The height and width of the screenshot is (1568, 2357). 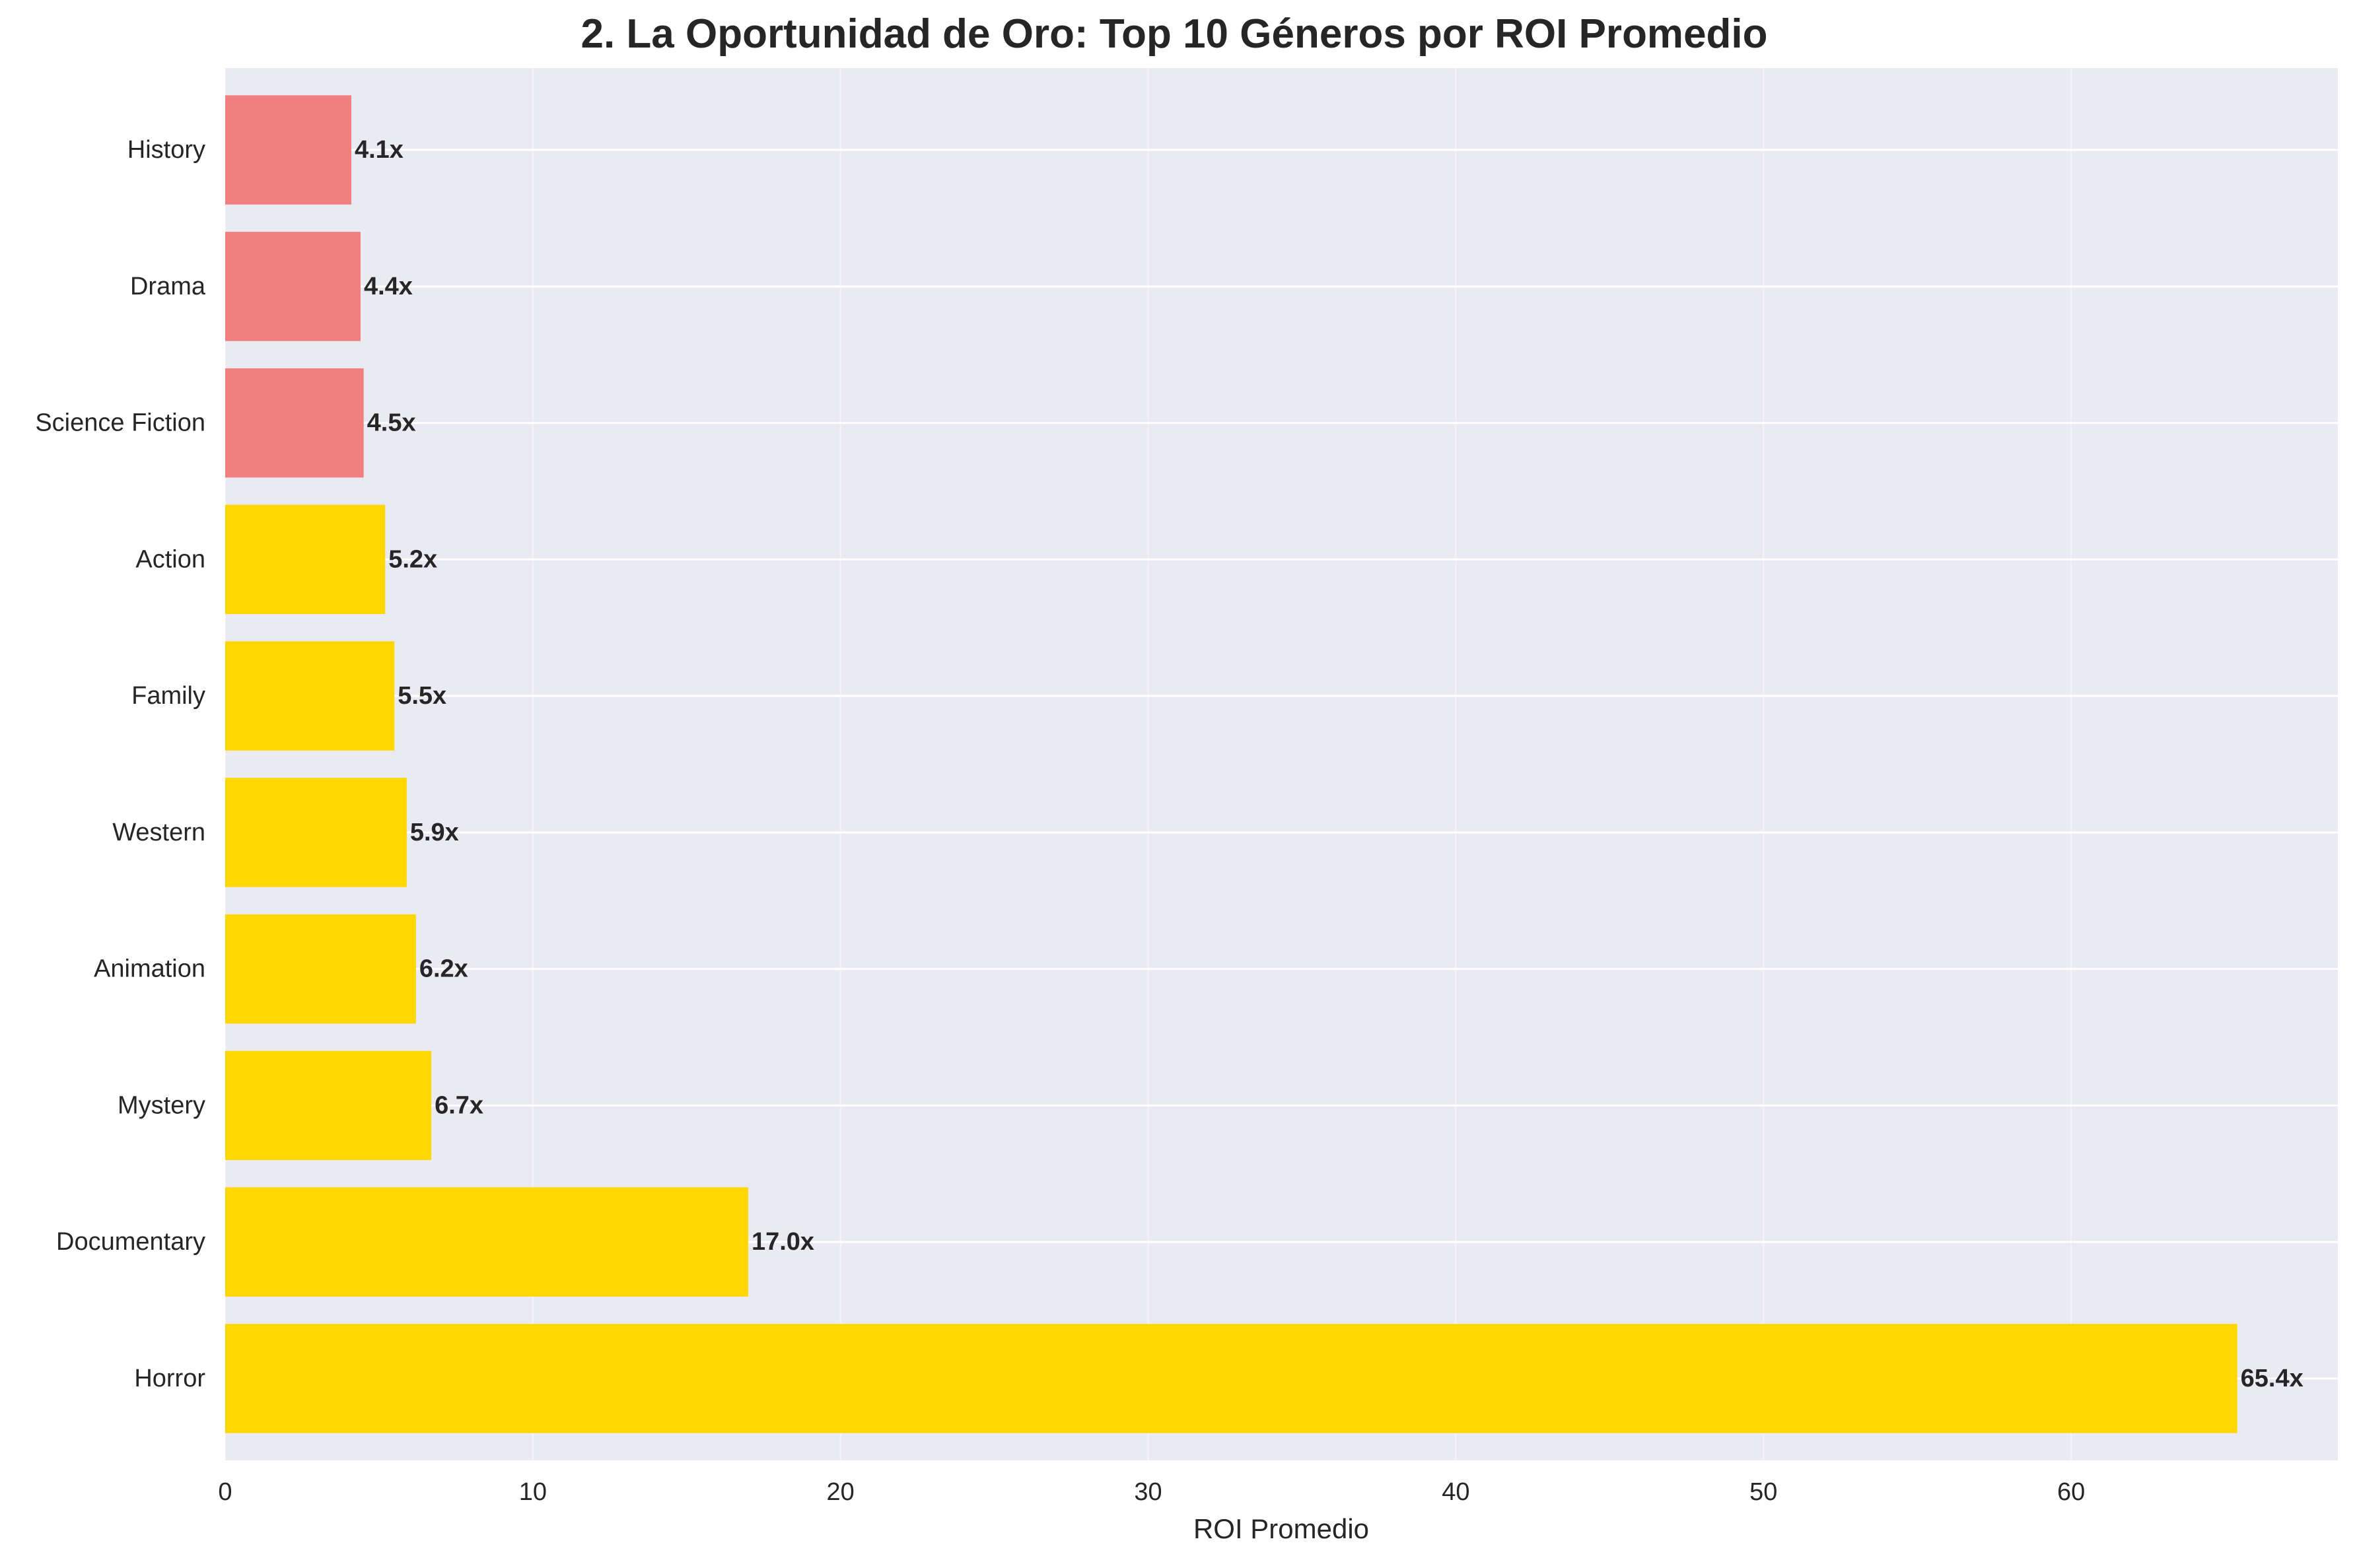 I want to click on y-tick-label: History, so click(x=166, y=150).